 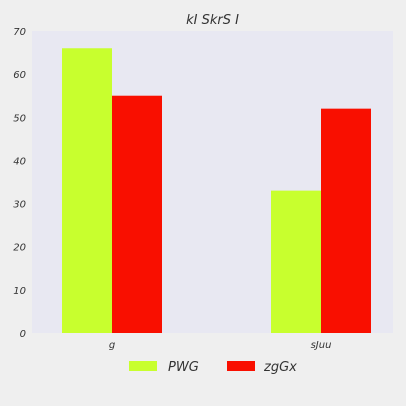 I want to click on y-tick-label: 20, so click(x=19, y=248).